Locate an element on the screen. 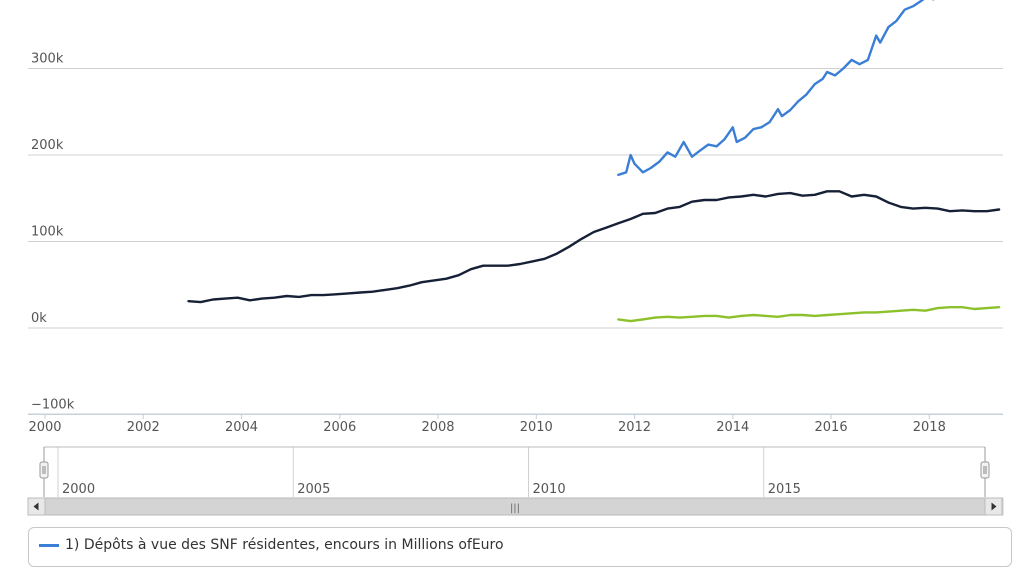 This screenshot has width=1033, height=567. y-tick-label: 200k is located at coordinates (47, 145).